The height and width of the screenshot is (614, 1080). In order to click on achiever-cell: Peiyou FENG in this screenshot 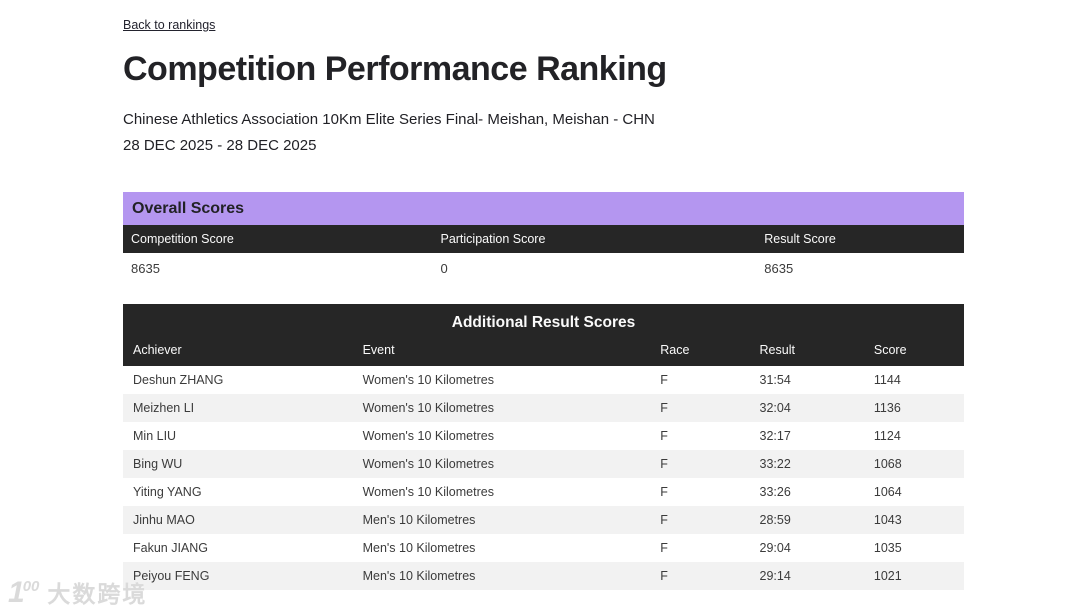, I will do `click(171, 576)`.